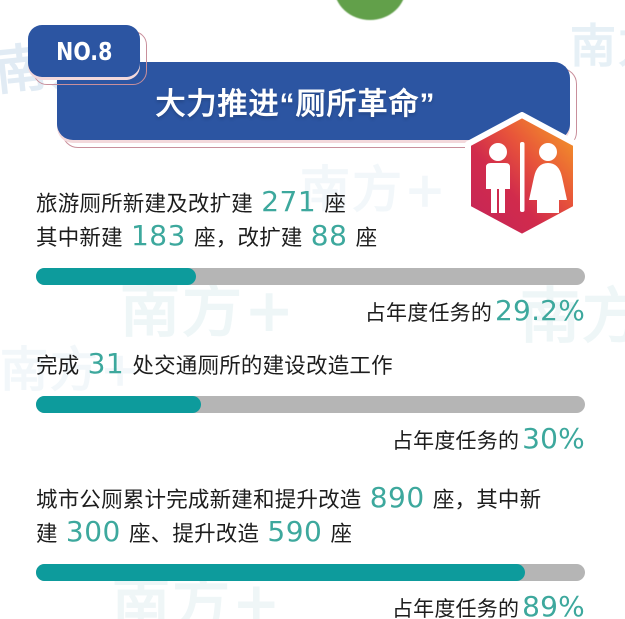 The image size is (625, 619). I want to click on progress-percent: 29.2%, so click(540, 310).